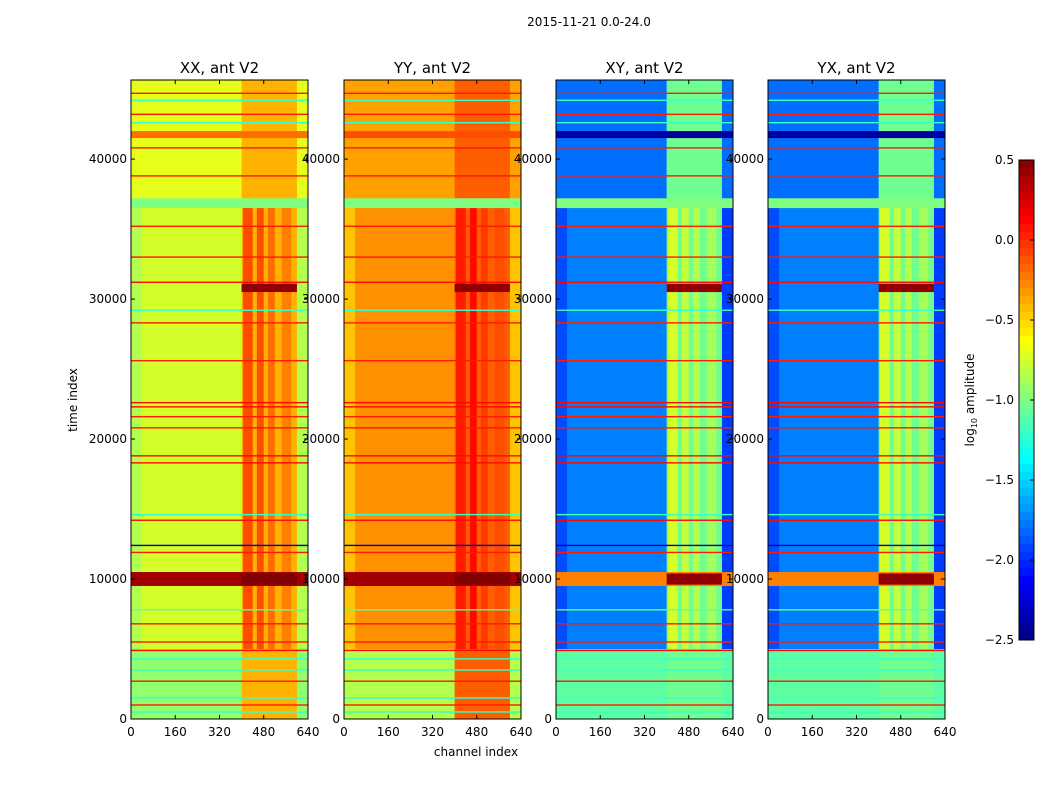 This screenshot has width=1050, height=800. I want to click on panel-title: YY, ant V2, so click(432, 68).